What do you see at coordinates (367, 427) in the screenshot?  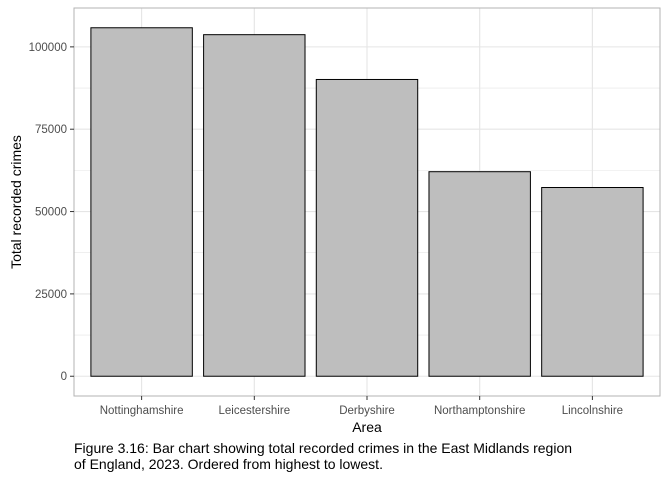 I see `x-axis-title: Area` at bounding box center [367, 427].